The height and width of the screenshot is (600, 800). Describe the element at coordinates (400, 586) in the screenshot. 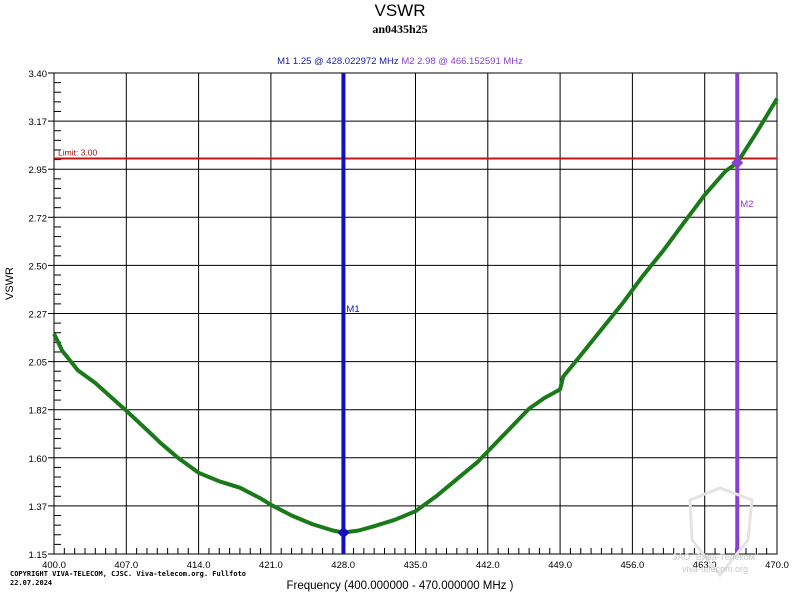

I see `x-axis-label: Frequency (400.000000 - 470.000000 MHz )` at that location.